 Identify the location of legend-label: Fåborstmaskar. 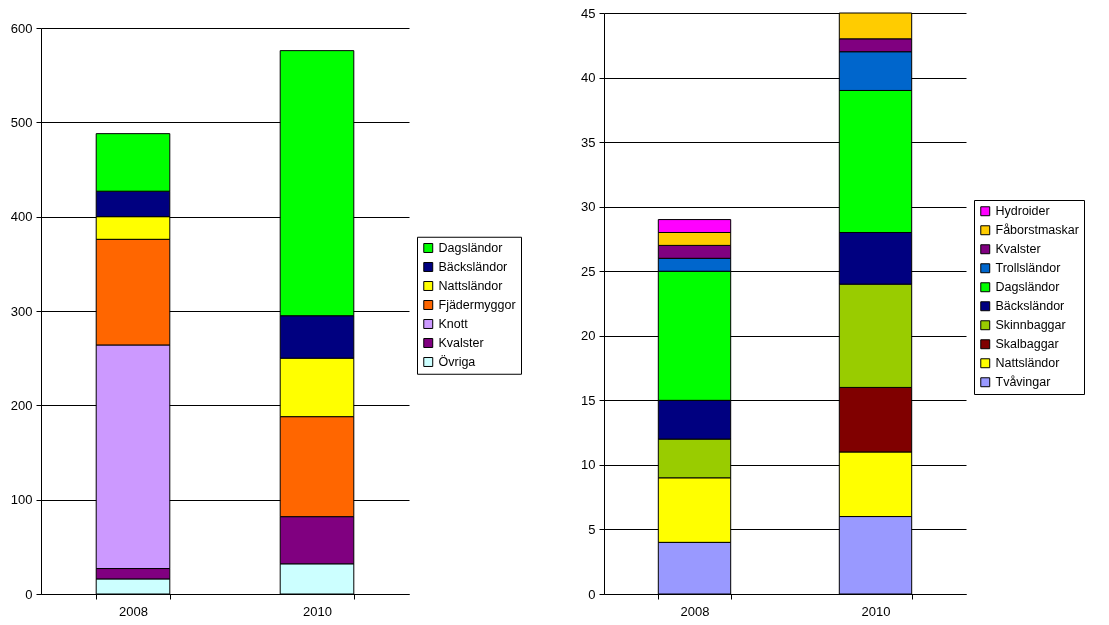
(1037, 230).